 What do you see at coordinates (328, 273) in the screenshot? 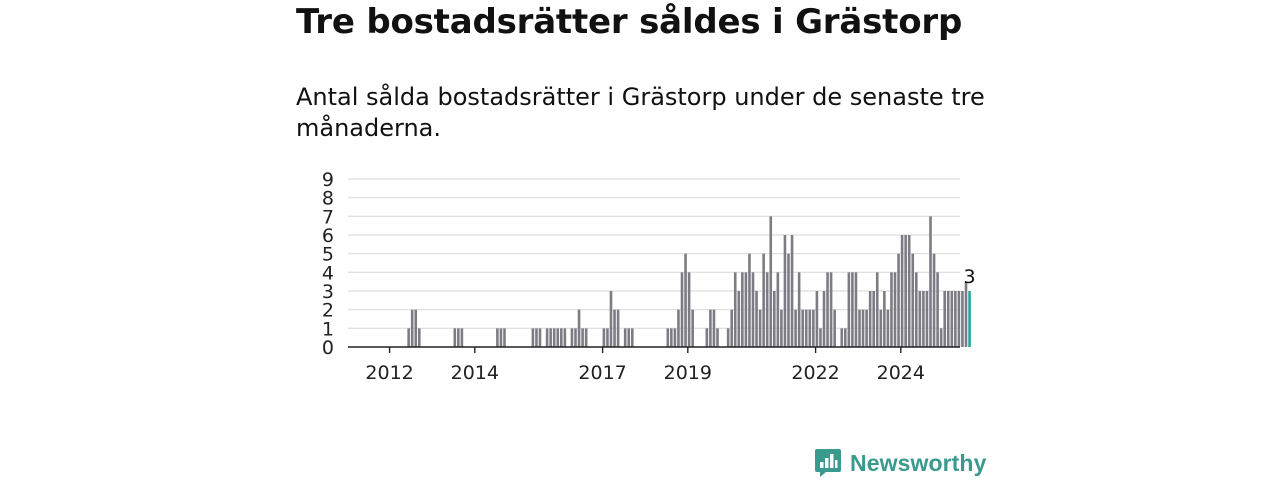
I see `y-tick-label: 4` at bounding box center [328, 273].